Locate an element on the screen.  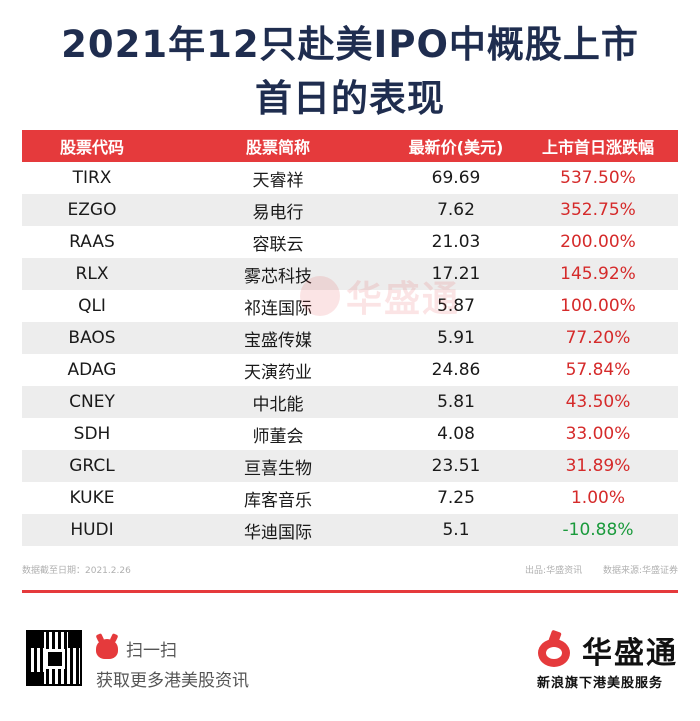
change-cell: -10.88% is located at coordinates (598, 530).